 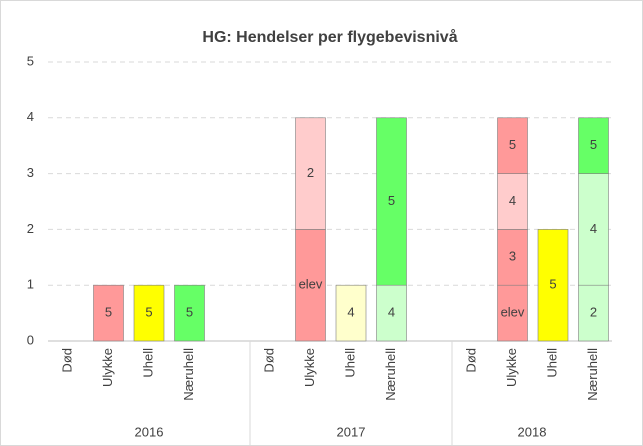 I want to click on y-tick-label: 3, so click(x=30, y=172).